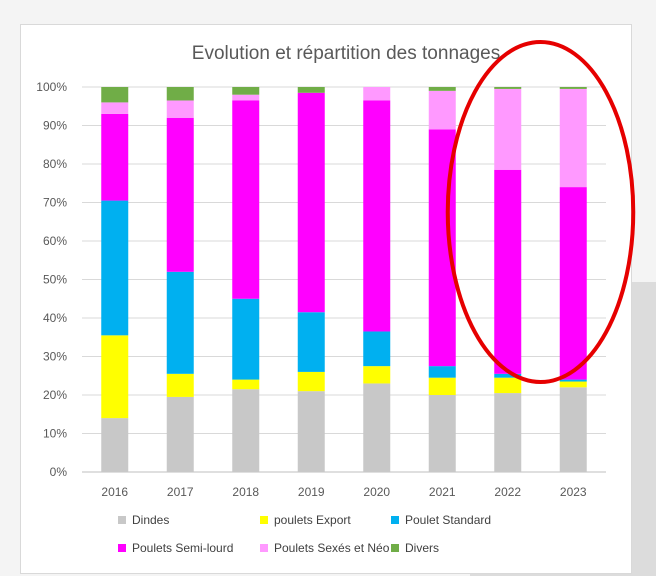  What do you see at coordinates (312, 520) in the screenshot?
I see `legend-label: poulets Export` at bounding box center [312, 520].